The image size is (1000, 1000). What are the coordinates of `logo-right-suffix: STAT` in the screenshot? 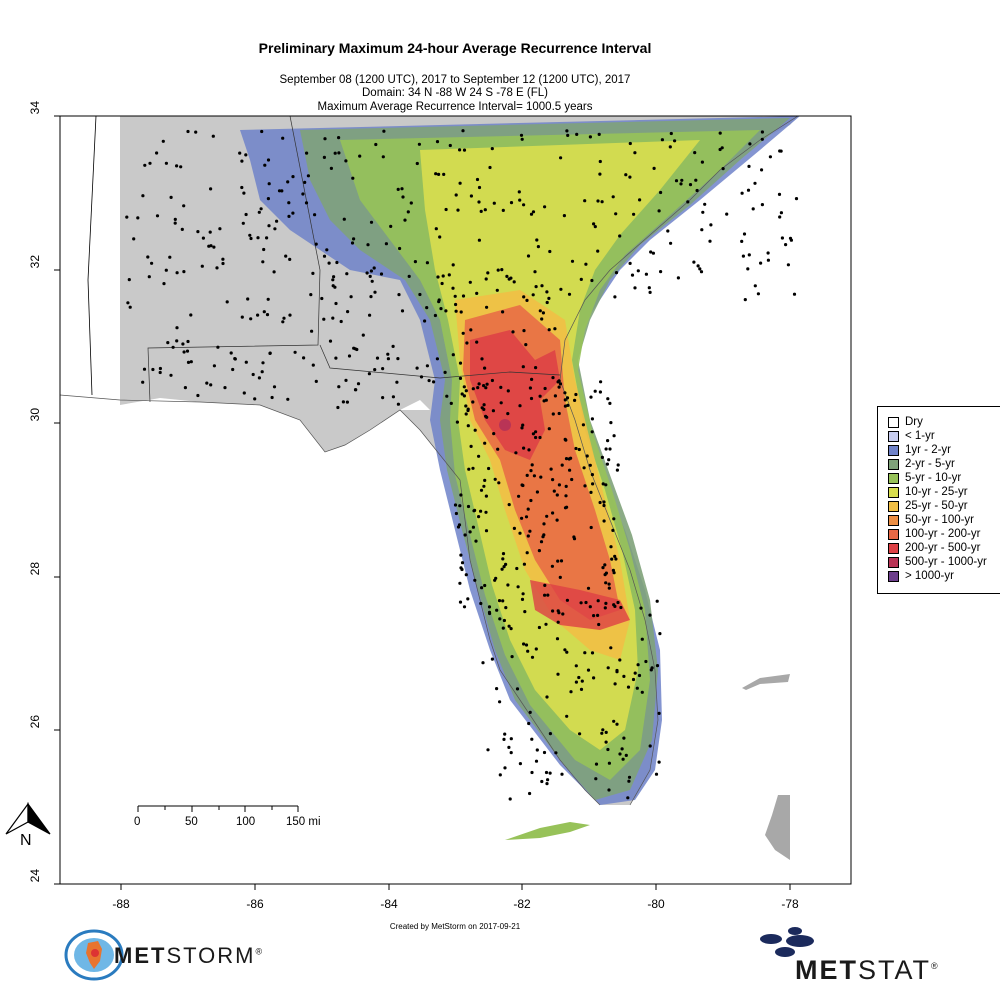 It's located at (894, 970).